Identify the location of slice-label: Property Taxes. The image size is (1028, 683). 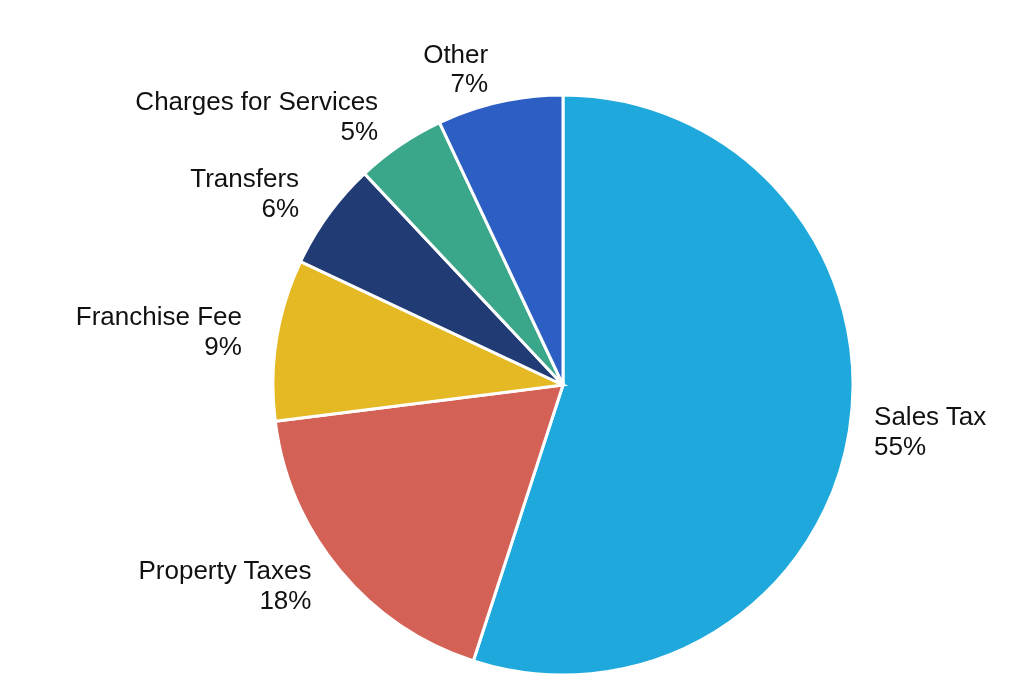
(225, 569).